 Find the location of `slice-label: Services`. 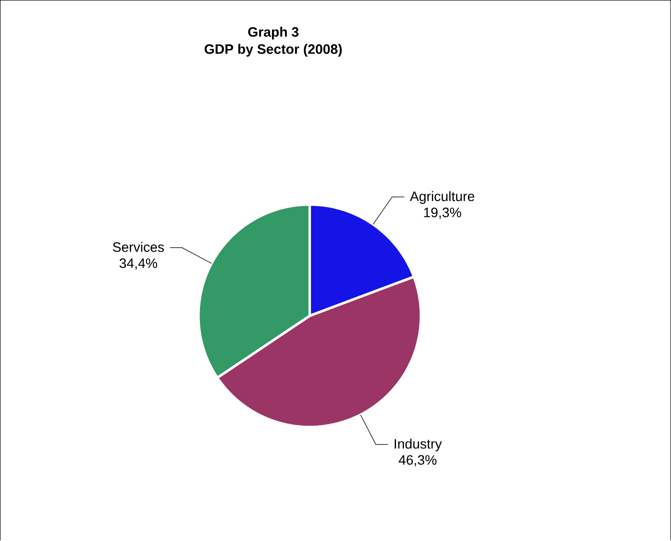

slice-label: Services is located at coordinates (138, 247).